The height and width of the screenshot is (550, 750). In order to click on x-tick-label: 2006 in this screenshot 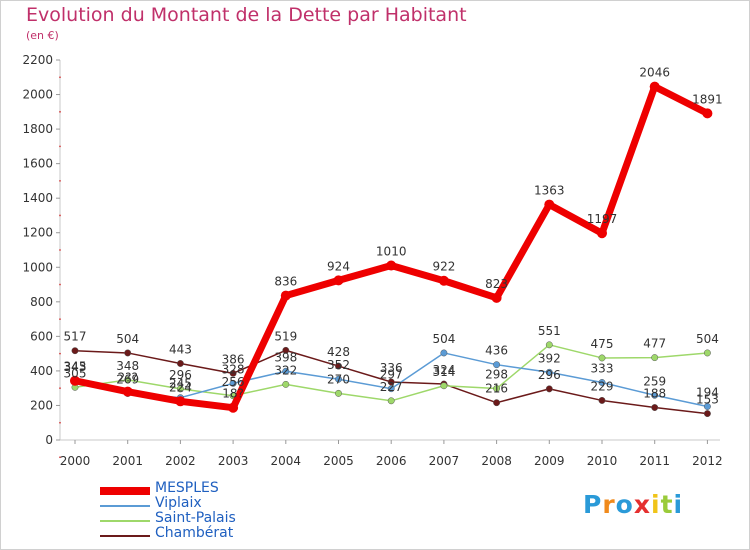, I will do `click(391, 461)`.